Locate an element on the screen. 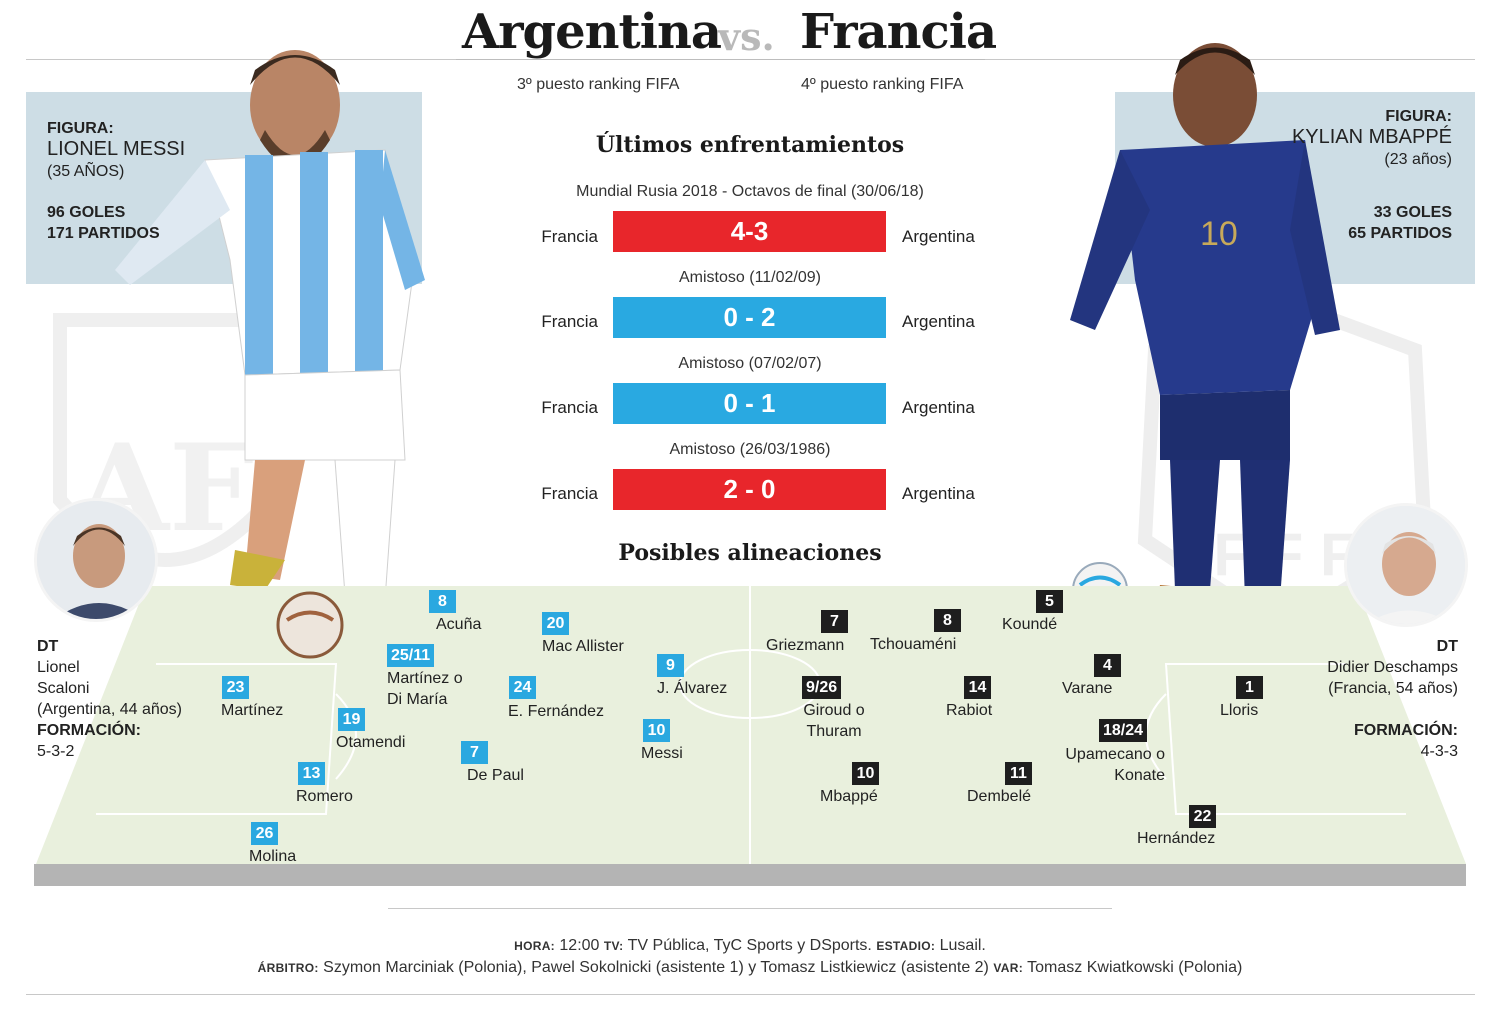 Image resolution: width=1500 pixels, height=1017 pixels. star-right-text: FIGURA: KYLIAN MBAPPÉ (23 años) is located at coordinates (1351, 138).